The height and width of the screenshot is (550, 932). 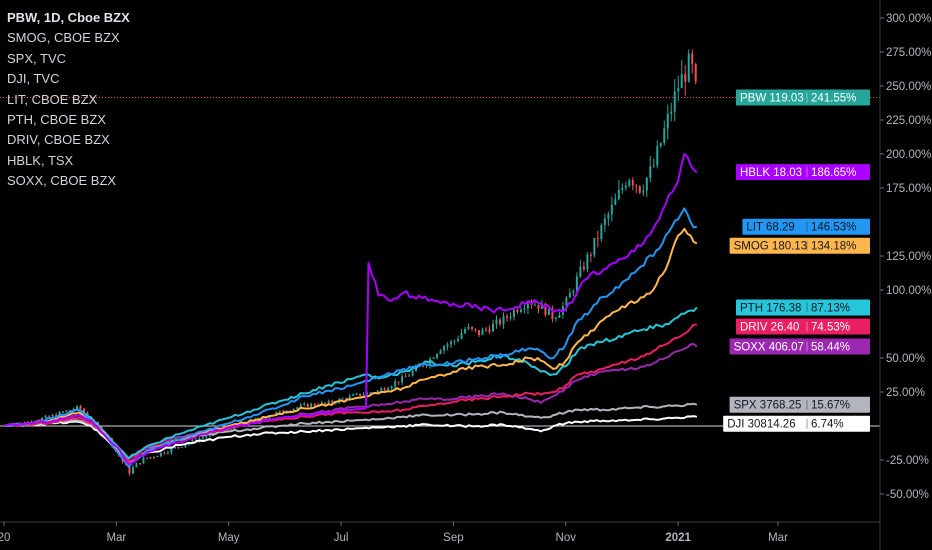 What do you see at coordinates (803, 307) in the screenshot?
I see `series-label-pth: PTH 176.38 87.13%` at bounding box center [803, 307].